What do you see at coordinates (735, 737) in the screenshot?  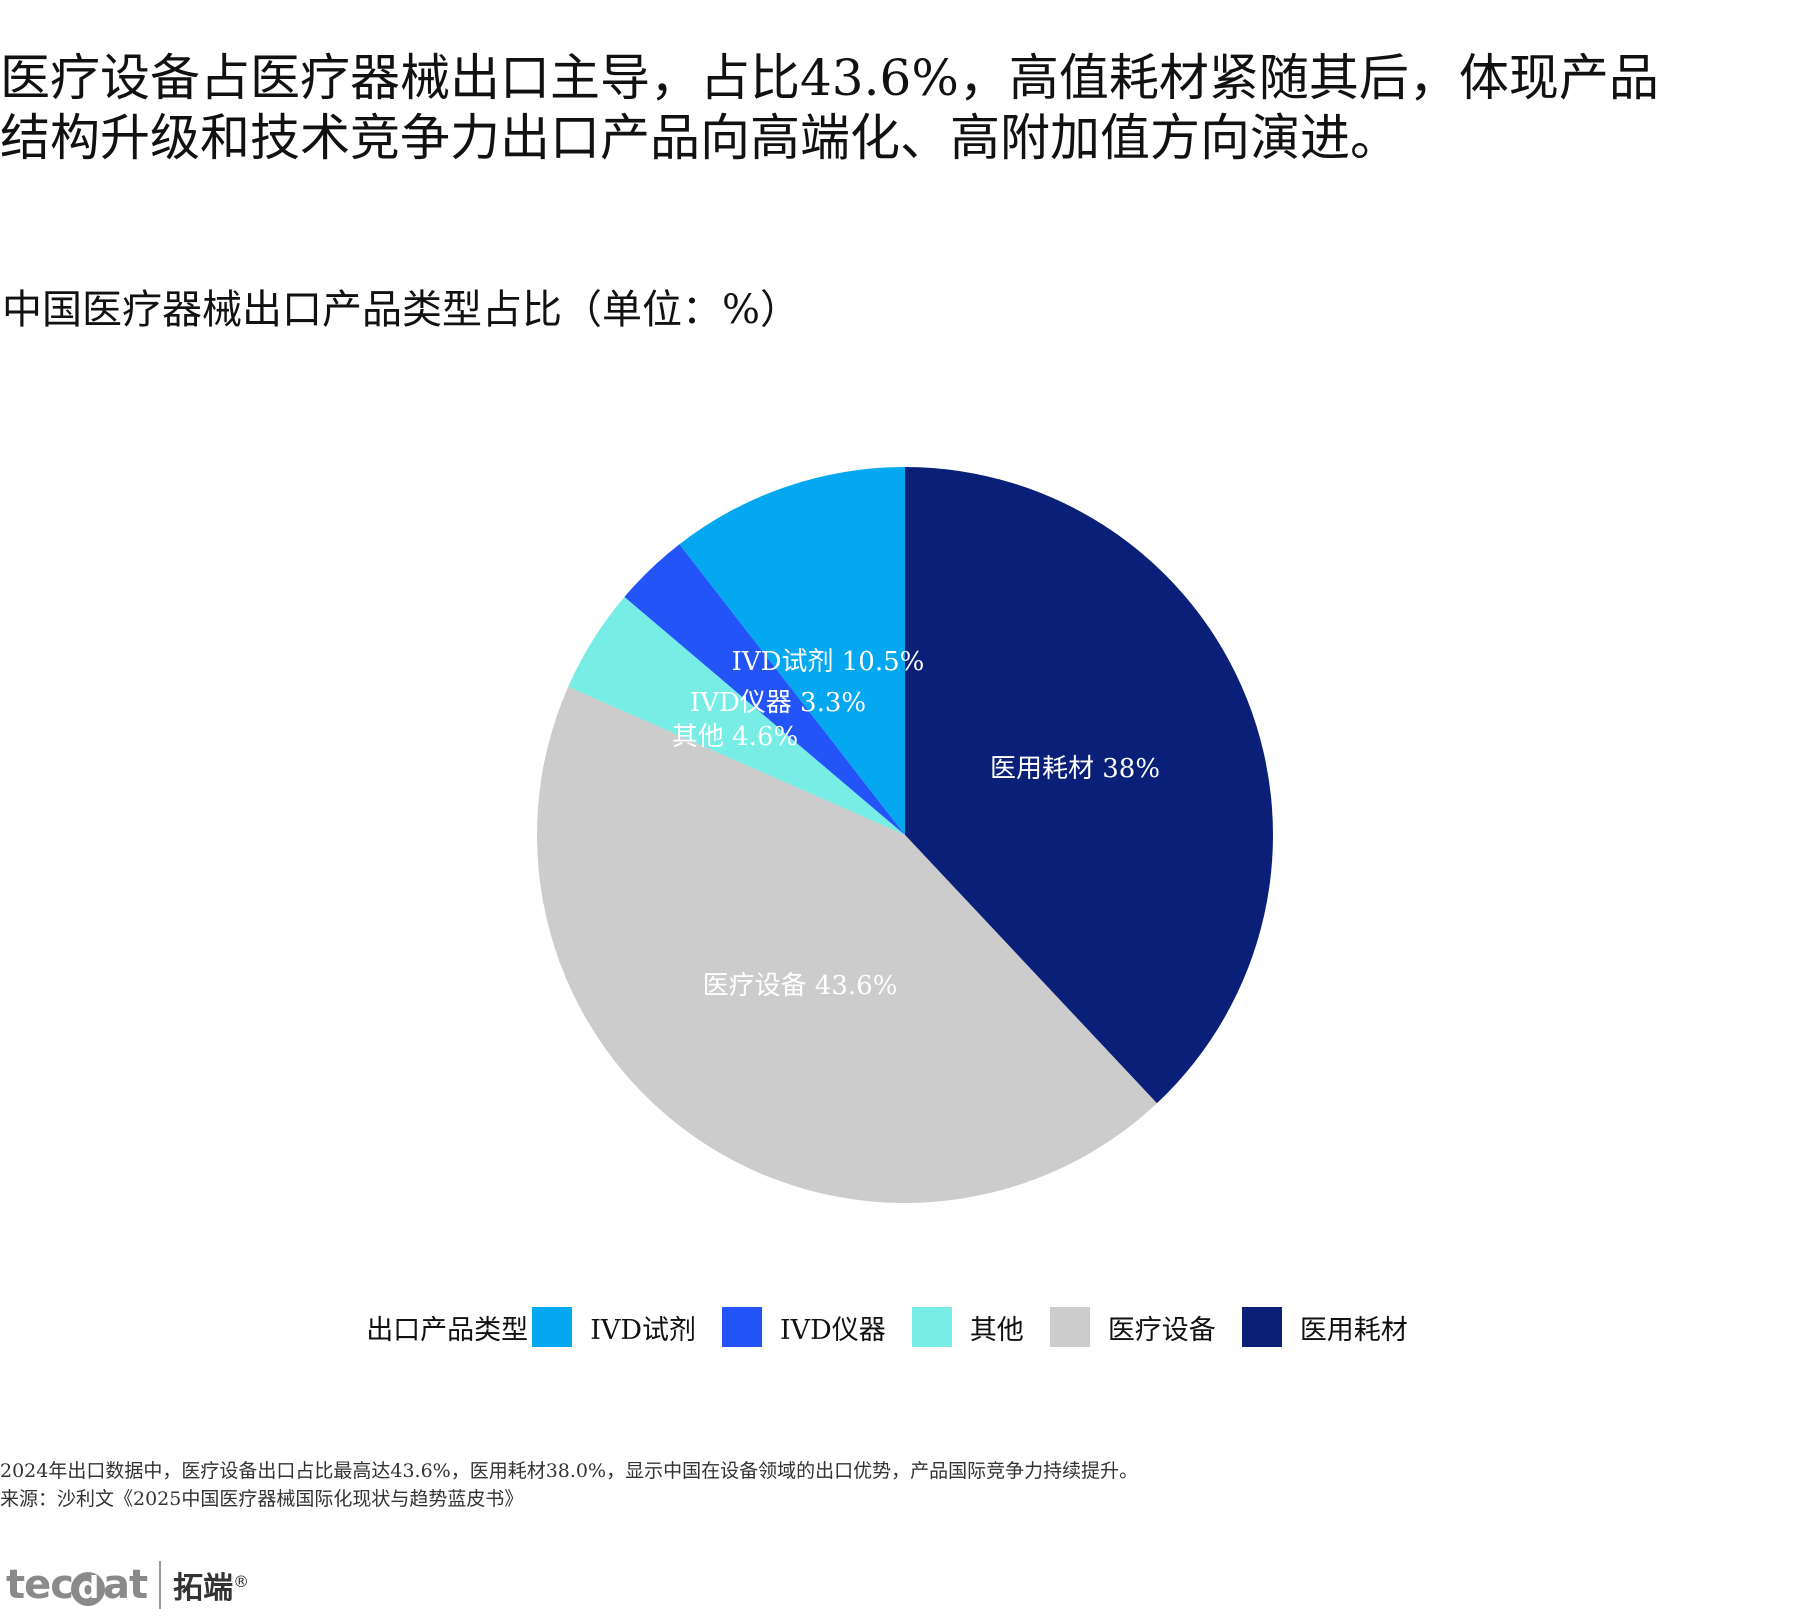 I see `slice-label-其他: 其他 4.6%` at bounding box center [735, 737].